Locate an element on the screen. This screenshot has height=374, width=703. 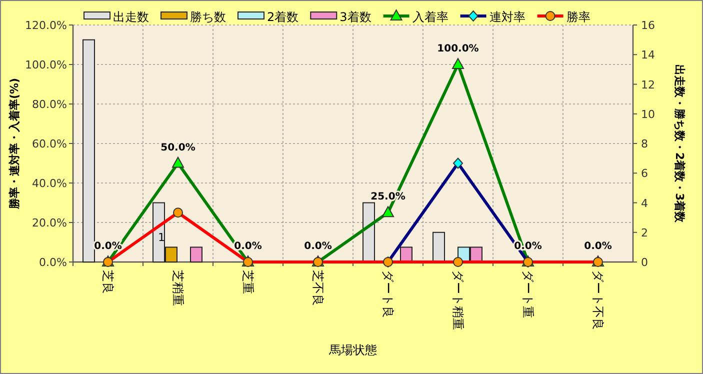
data-label: 1 is located at coordinates (161, 237).